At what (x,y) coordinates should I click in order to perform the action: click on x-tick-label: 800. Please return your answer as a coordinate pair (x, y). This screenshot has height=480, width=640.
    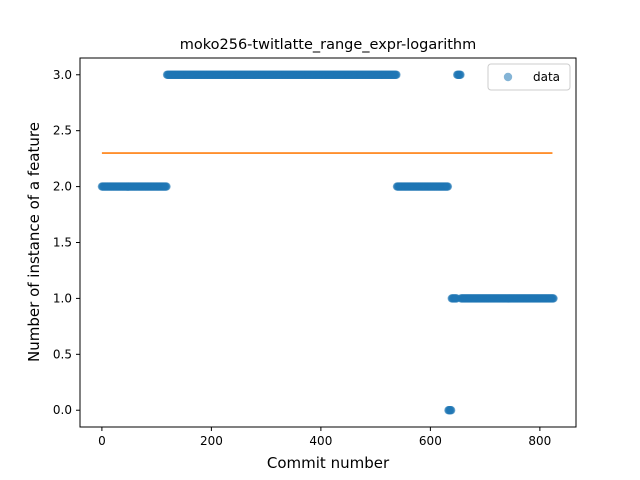
    Looking at the image, I should click on (539, 441).